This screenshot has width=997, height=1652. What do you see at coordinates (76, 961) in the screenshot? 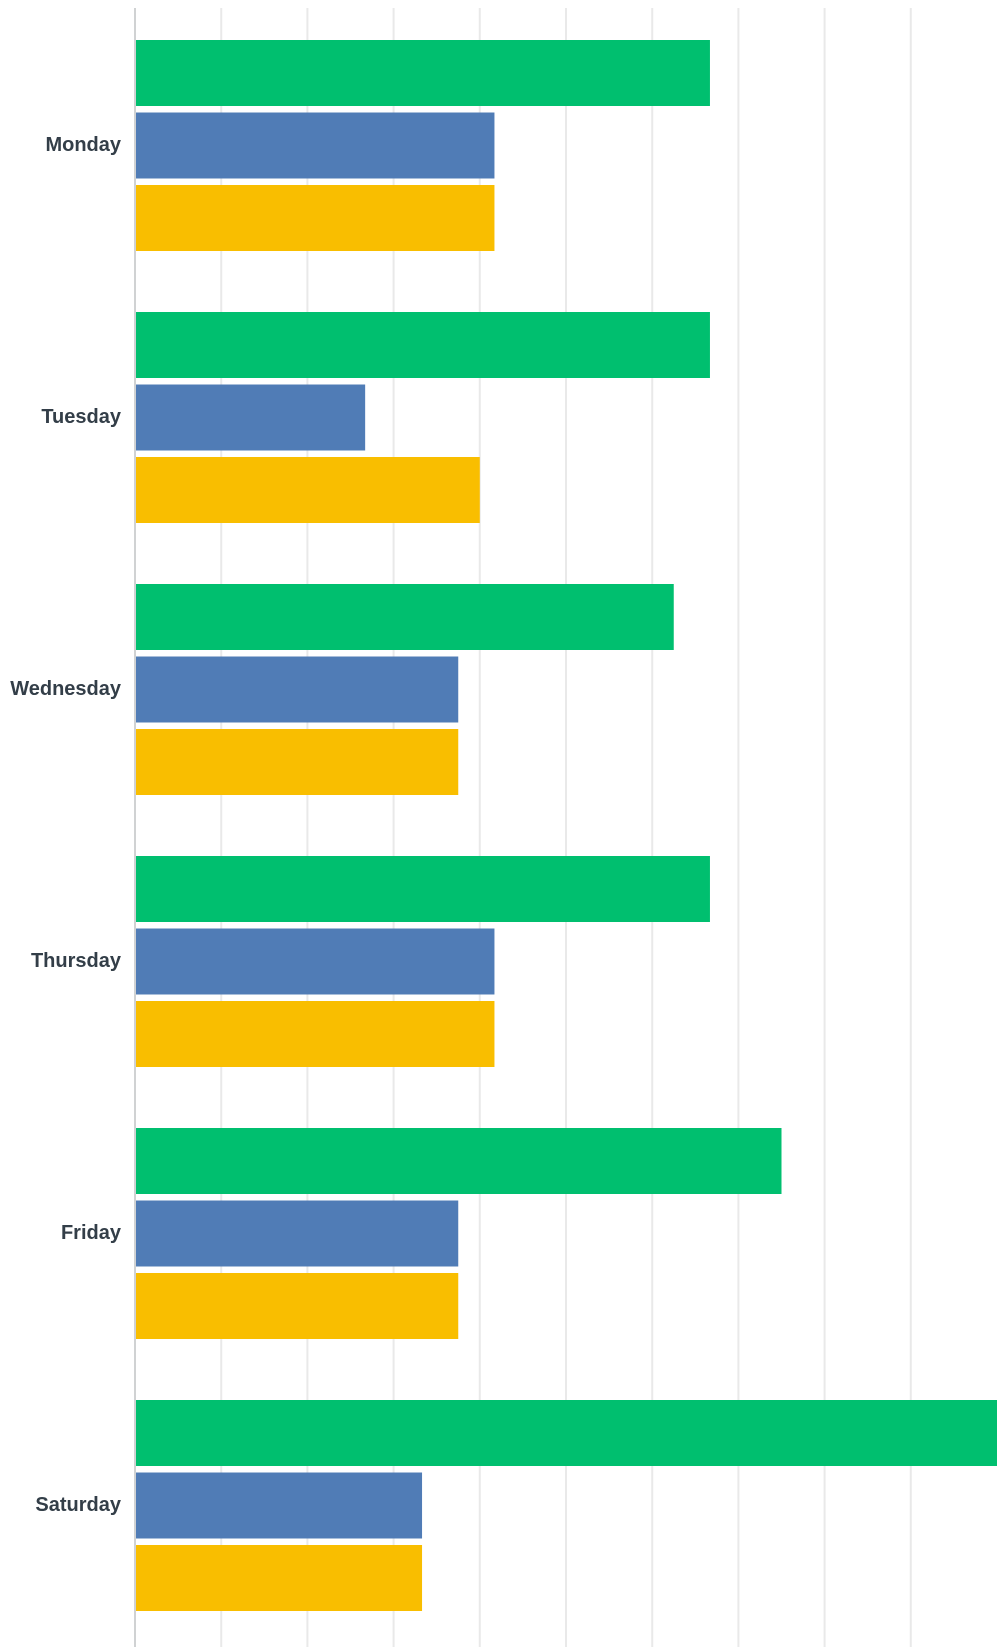
I see `category-label-thursday: Thursday` at bounding box center [76, 961].